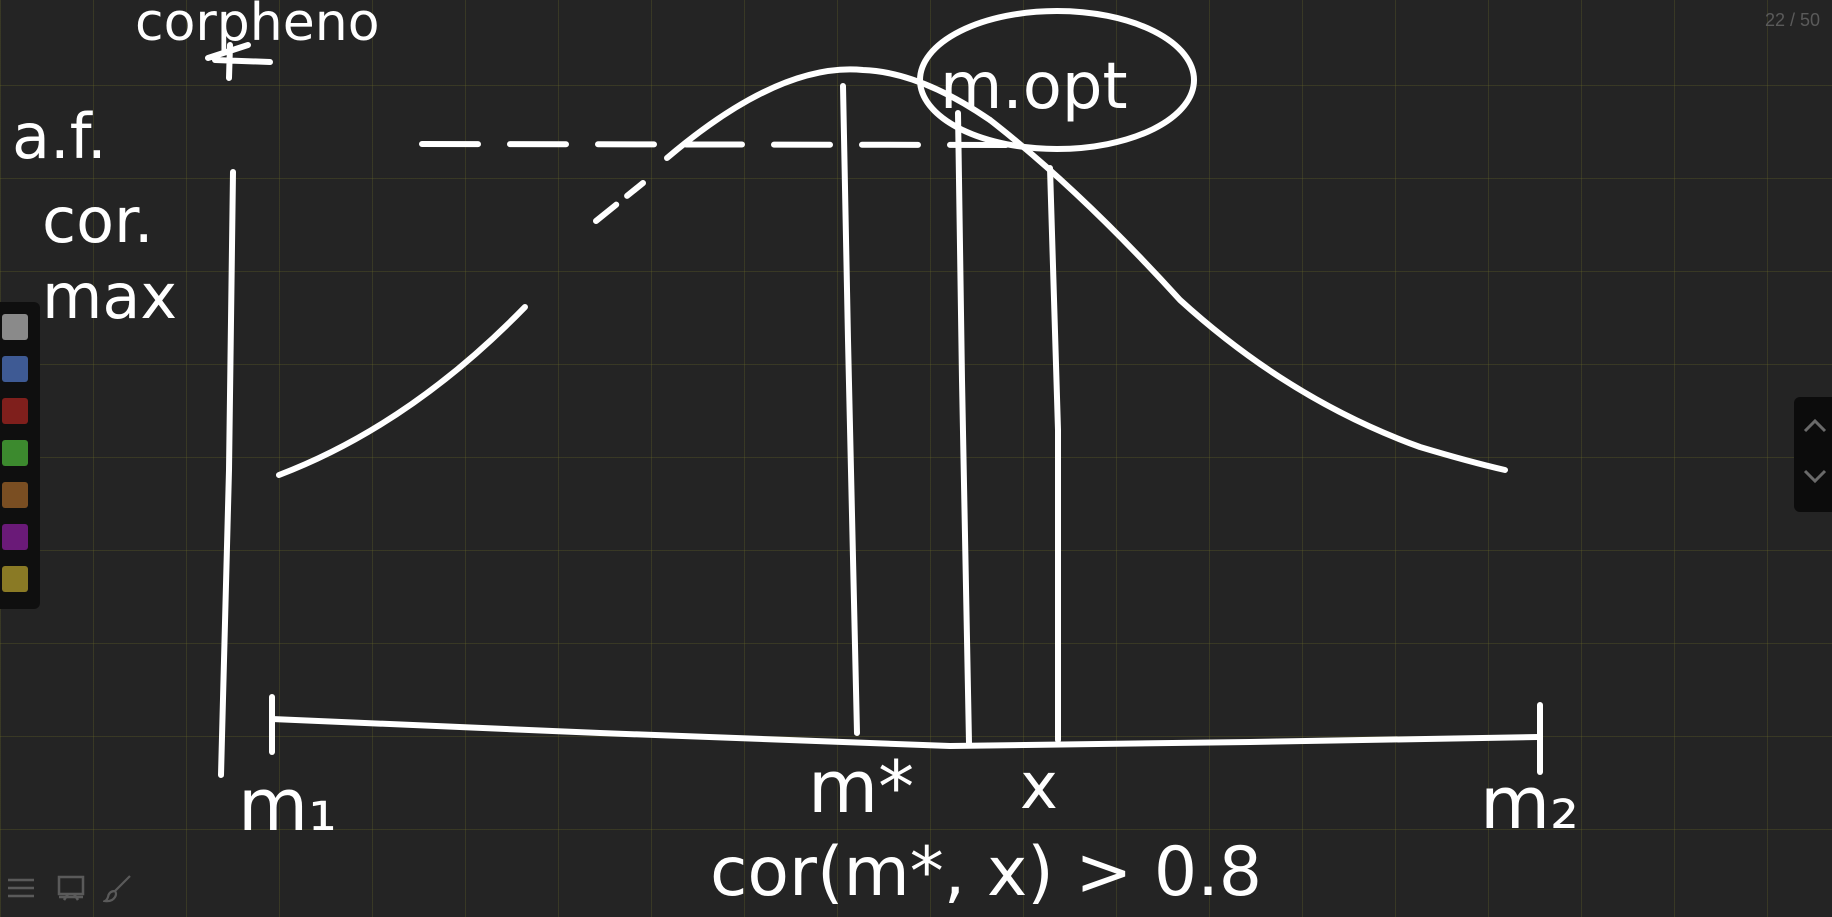  What do you see at coordinates (15, 495) in the screenshot?
I see `swatch-brown` at bounding box center [15, 495].